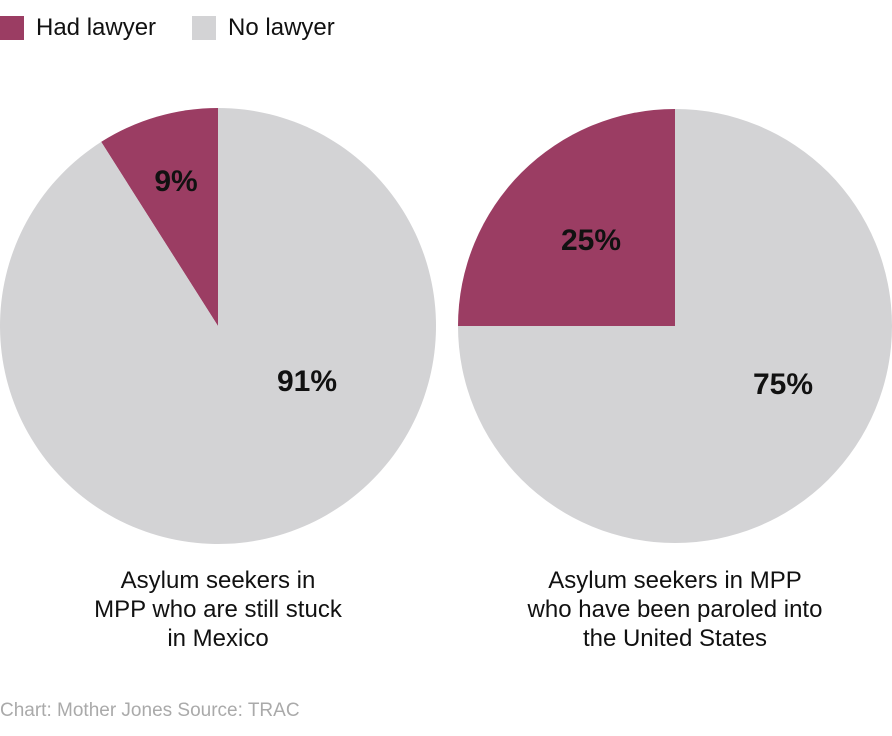  What do you see at coordinates (675, 580) in the screenshot?
I see `caption-line: Asylum seekers in MPP` at bounding box center [675, 580].